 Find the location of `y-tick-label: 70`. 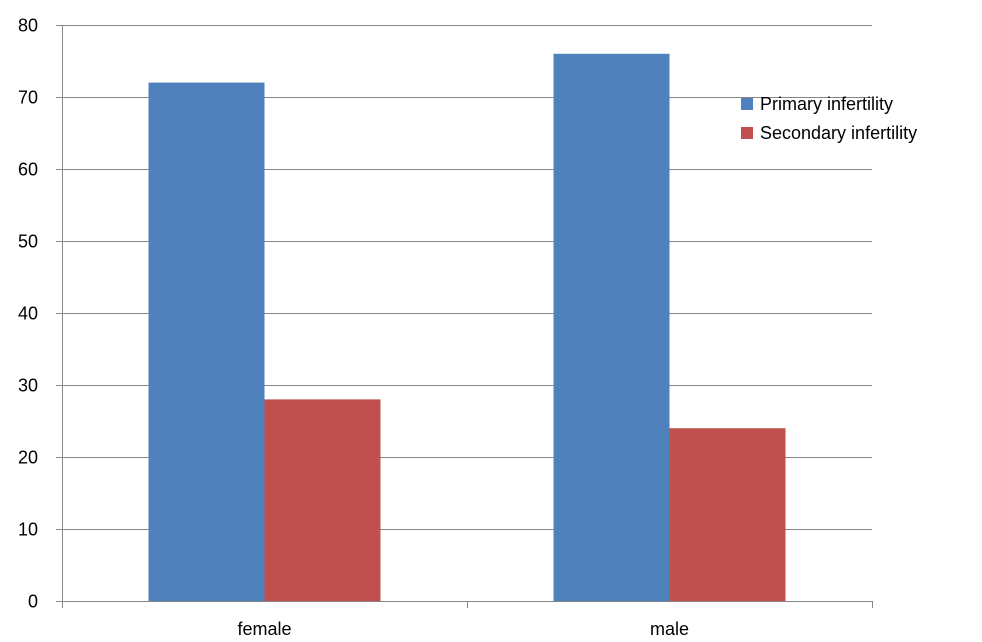

y-tick-label: 70 is located at coordinates (28, 98).